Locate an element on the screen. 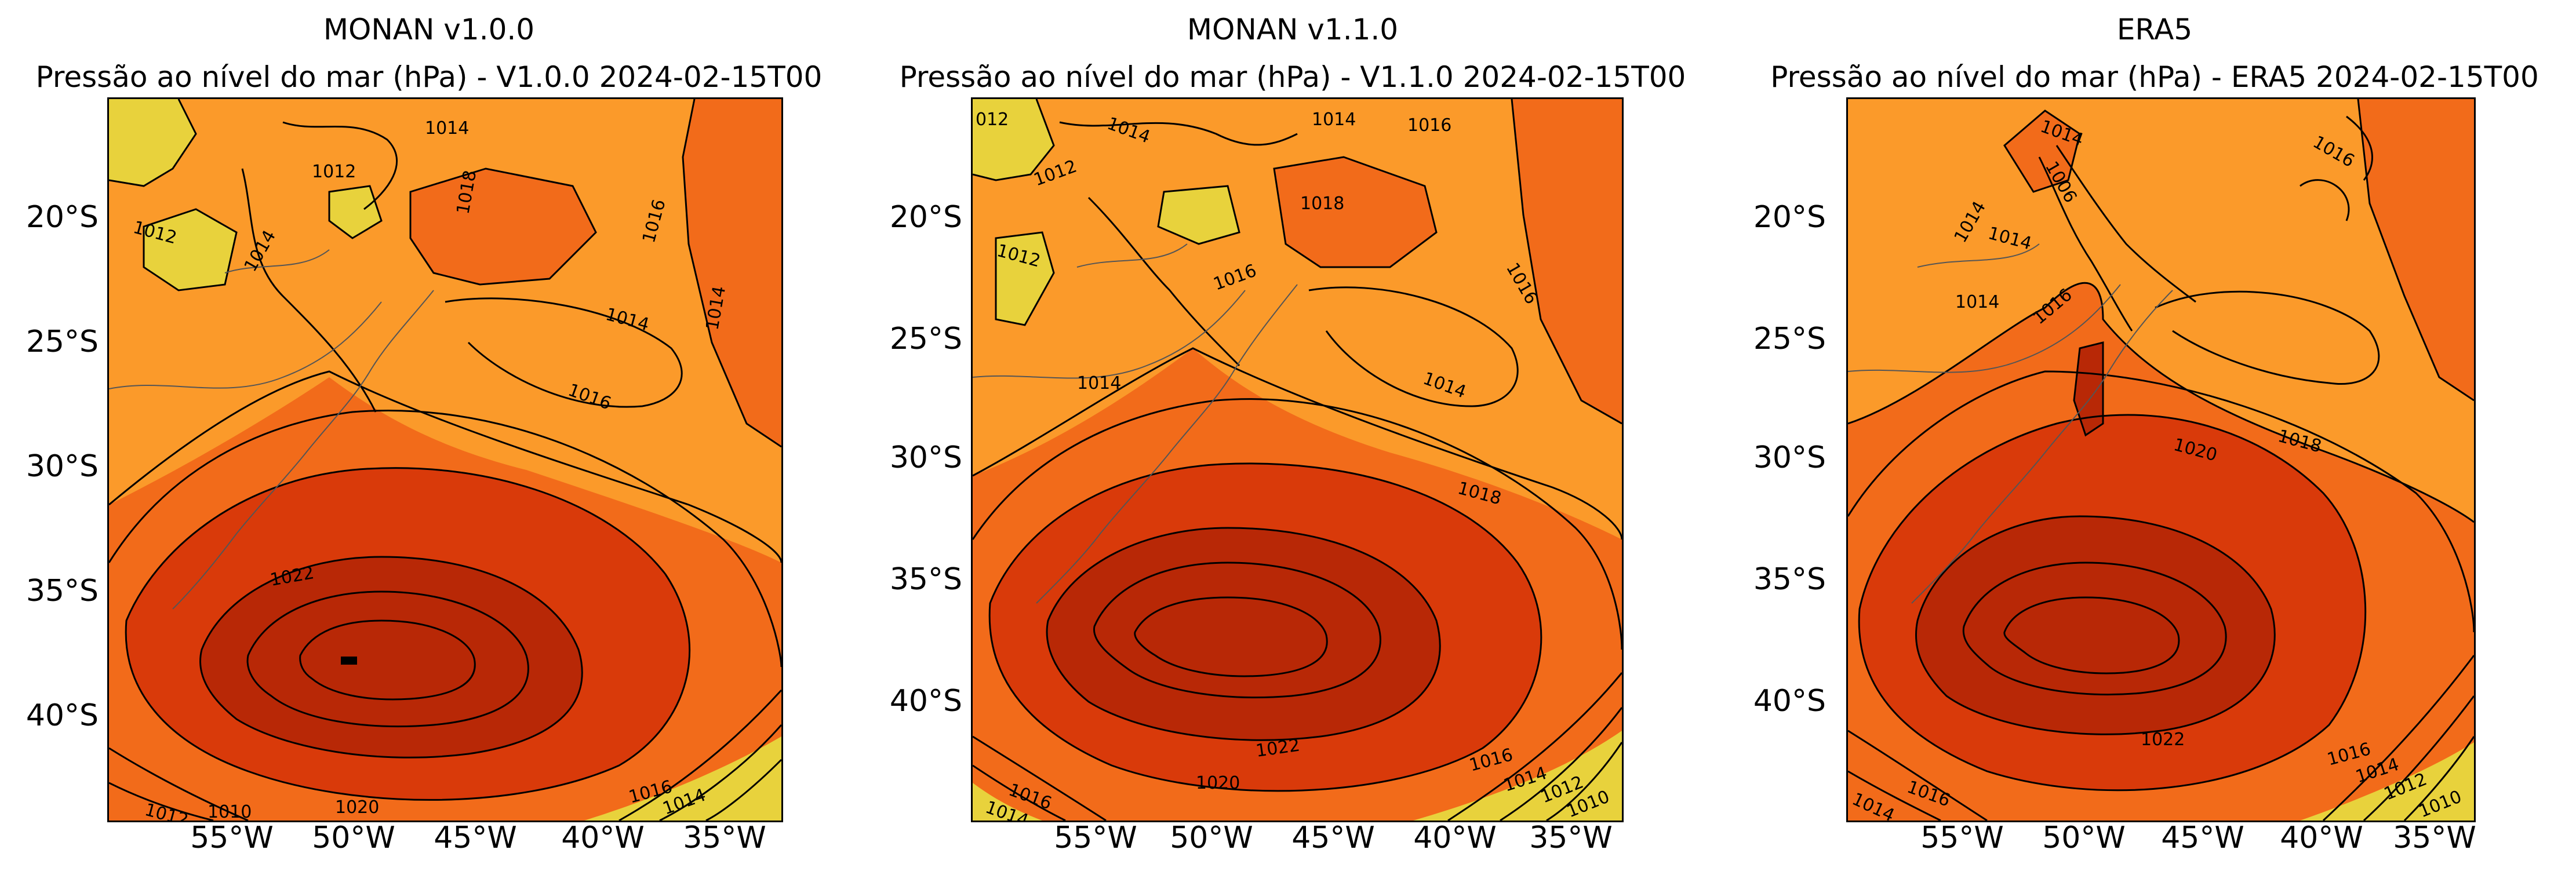 The image size is (2576, 886). contour-label: 1016 is located at coordinates (1429, 125).